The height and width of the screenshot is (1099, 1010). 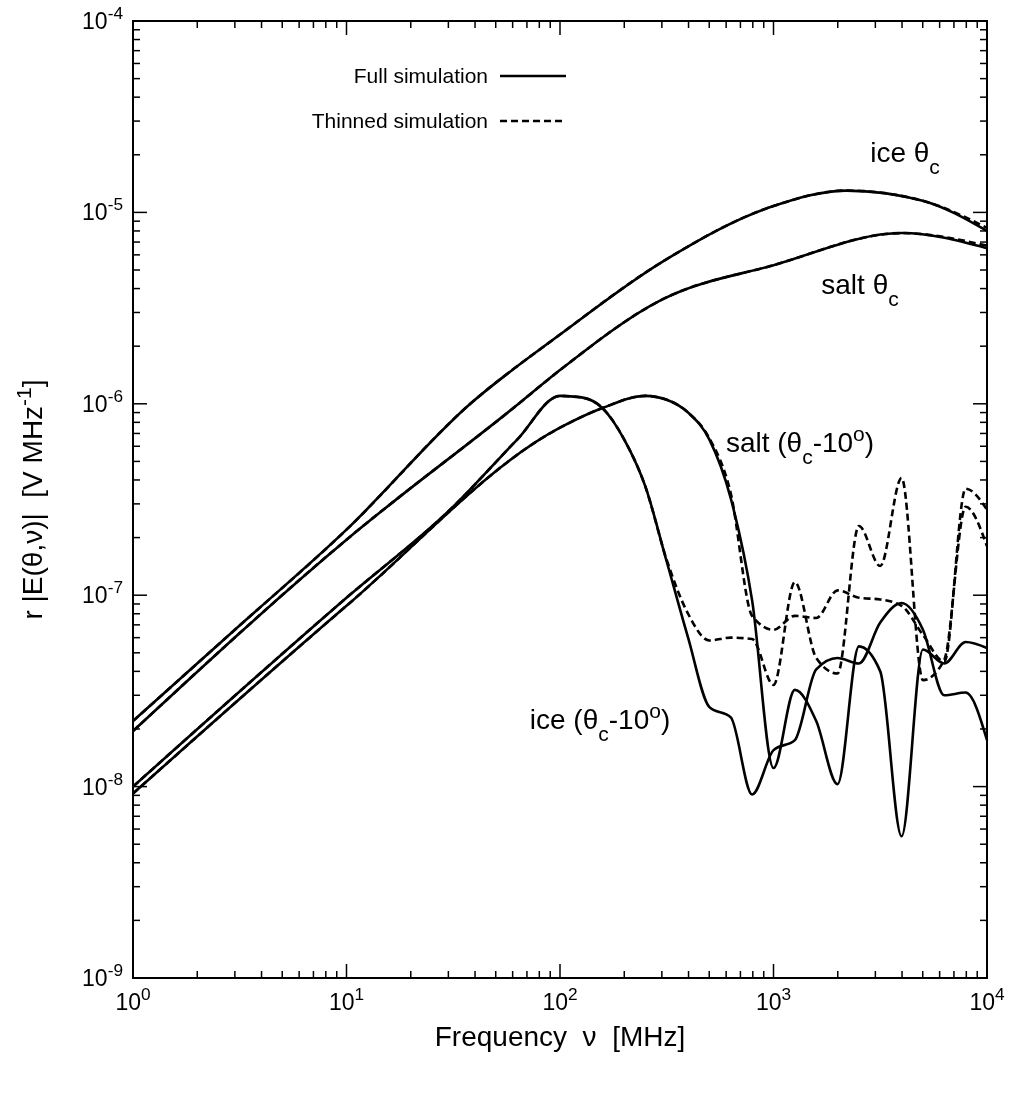 I want to click on legend-label: Thinned simulation, so click(x=399, y=120).